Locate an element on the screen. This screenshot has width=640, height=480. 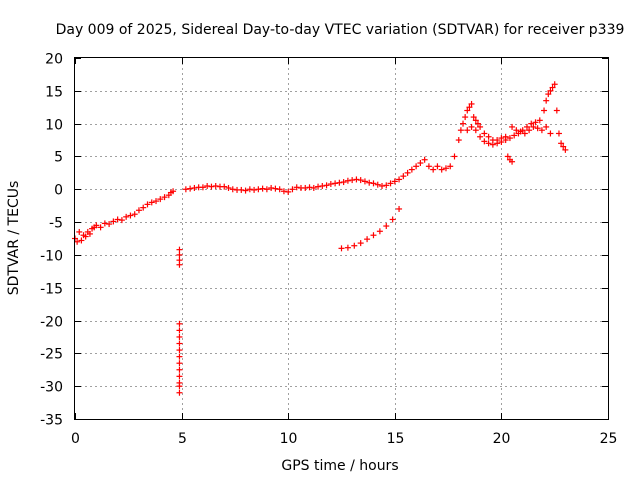
y-tick-label: -35 is located at coordinates (51, 421).